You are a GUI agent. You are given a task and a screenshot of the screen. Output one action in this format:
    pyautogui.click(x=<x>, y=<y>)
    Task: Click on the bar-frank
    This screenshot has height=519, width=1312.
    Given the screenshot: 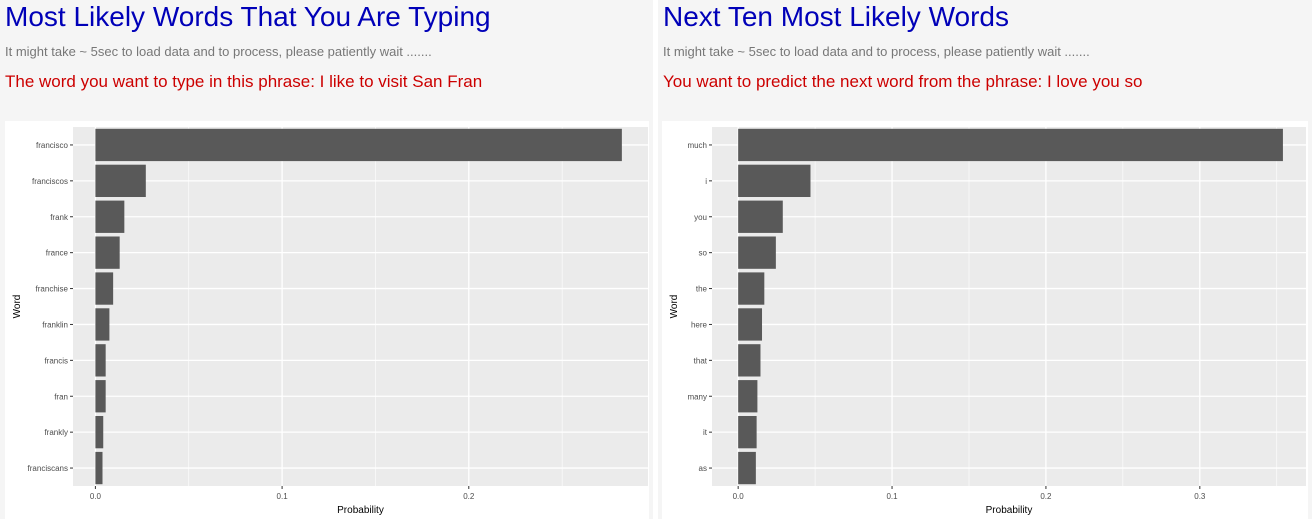 What is the action you would take?
    pyautogui.click(x=110, y=216)
    